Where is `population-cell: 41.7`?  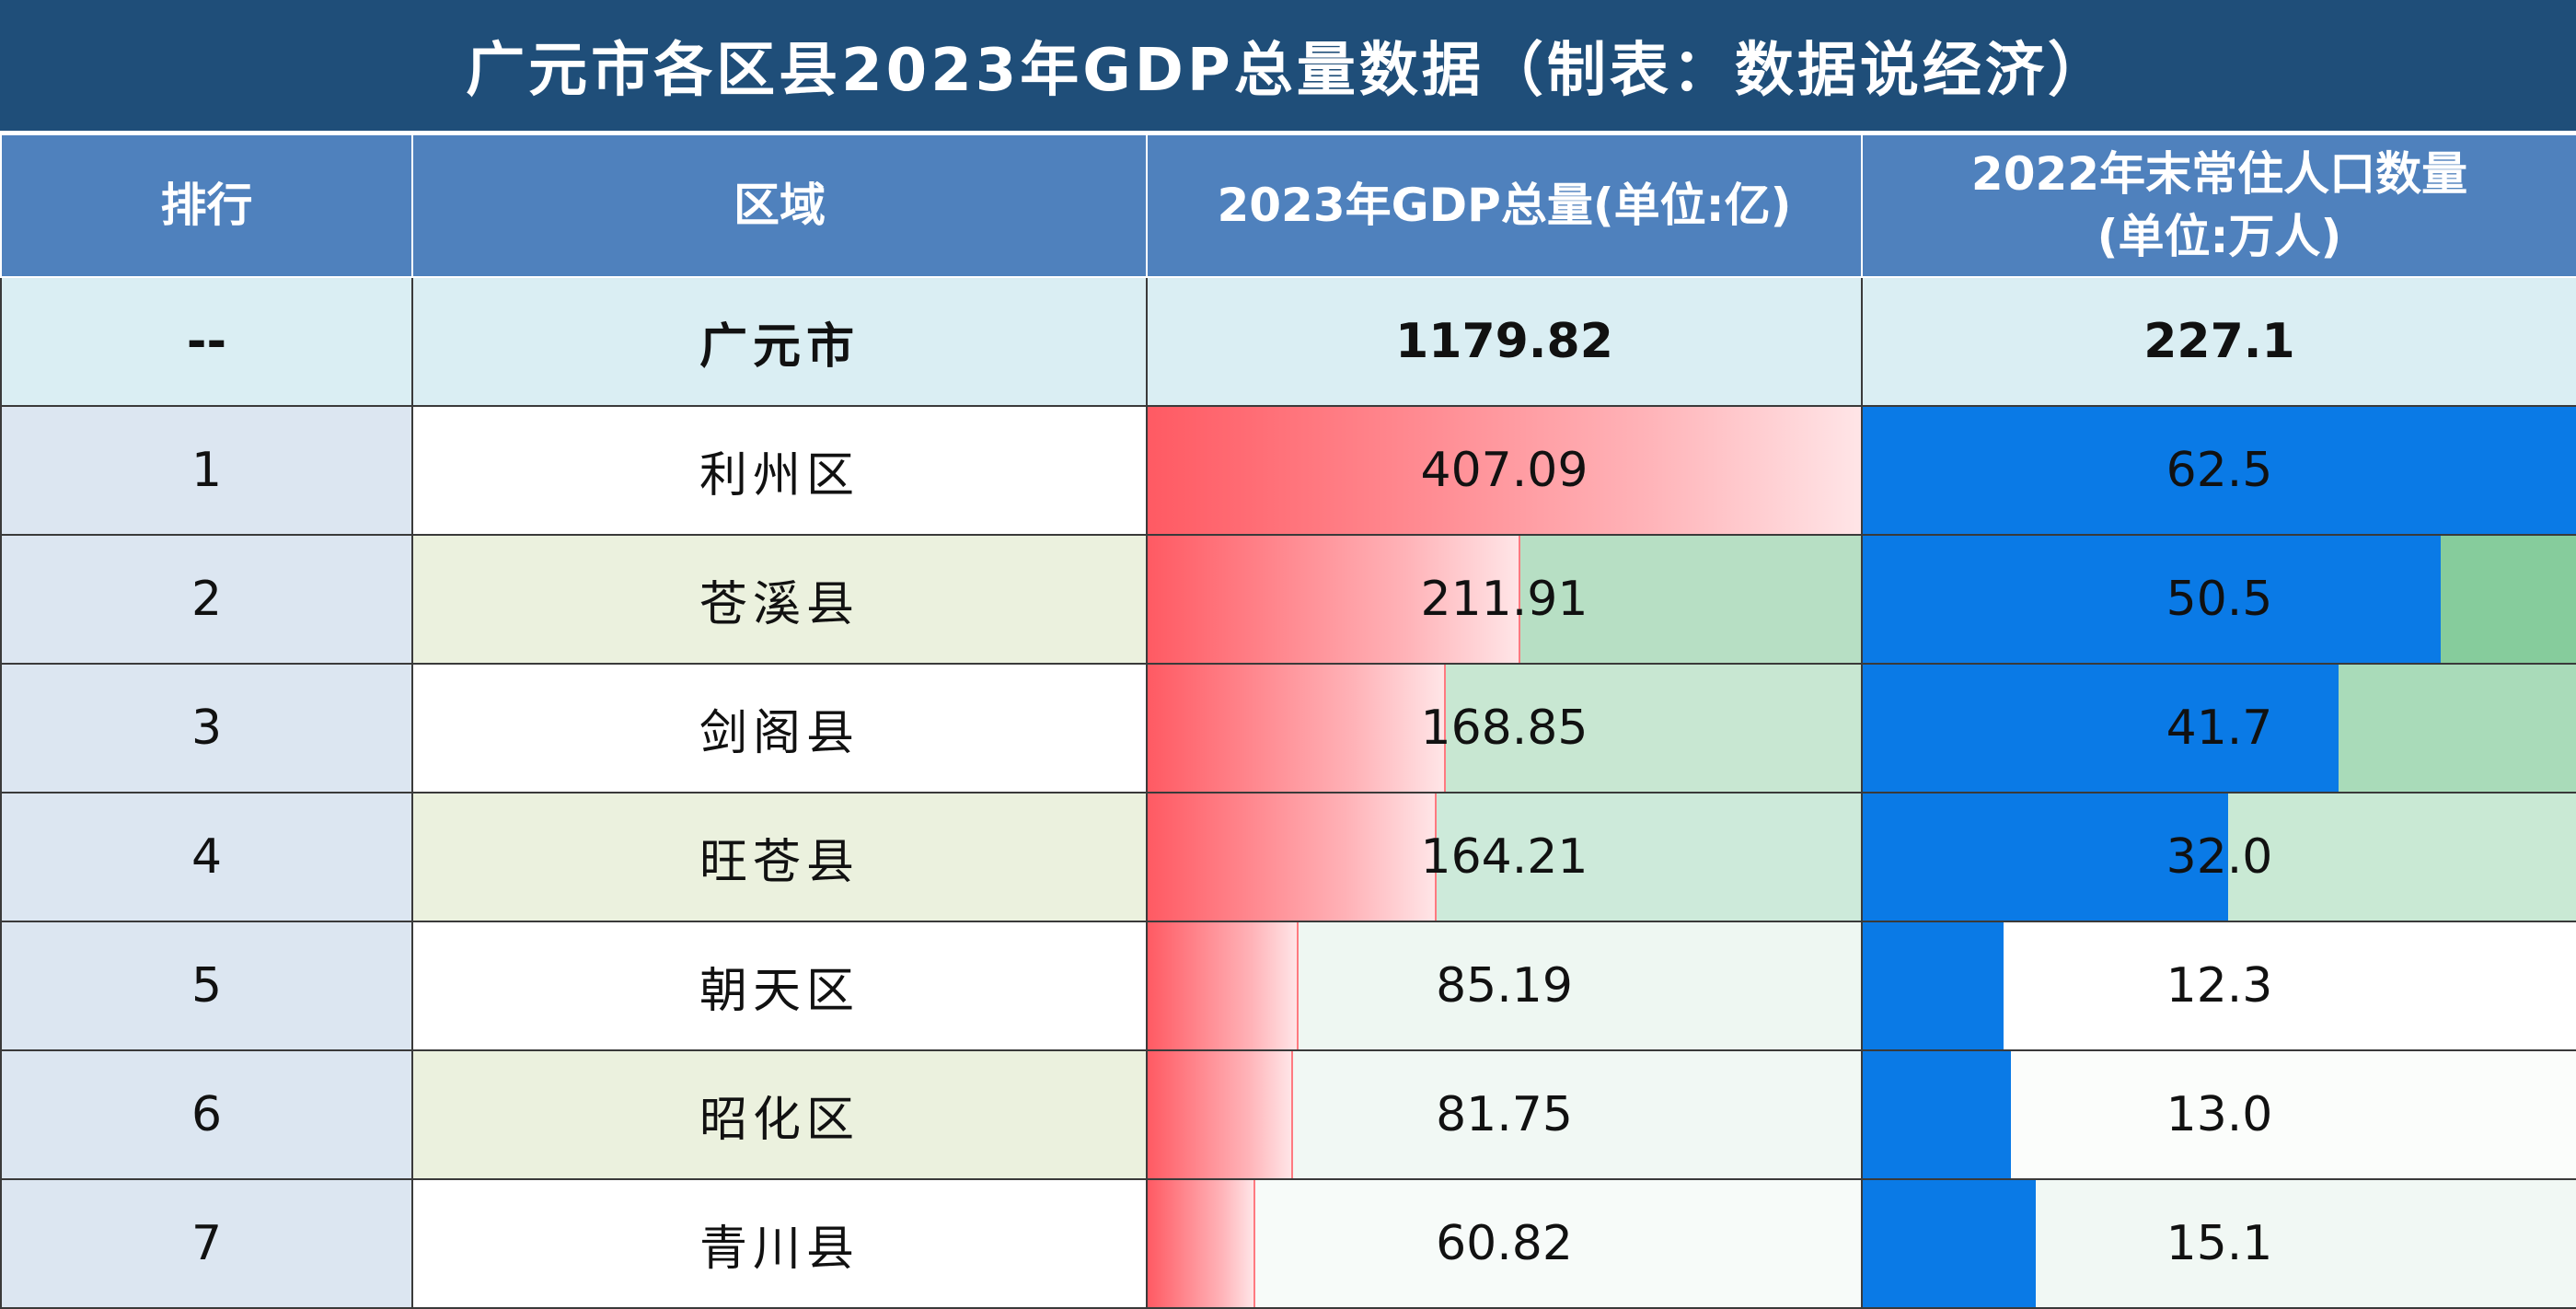
population-cell: 41.7 is located at coordinates (2219, 728).